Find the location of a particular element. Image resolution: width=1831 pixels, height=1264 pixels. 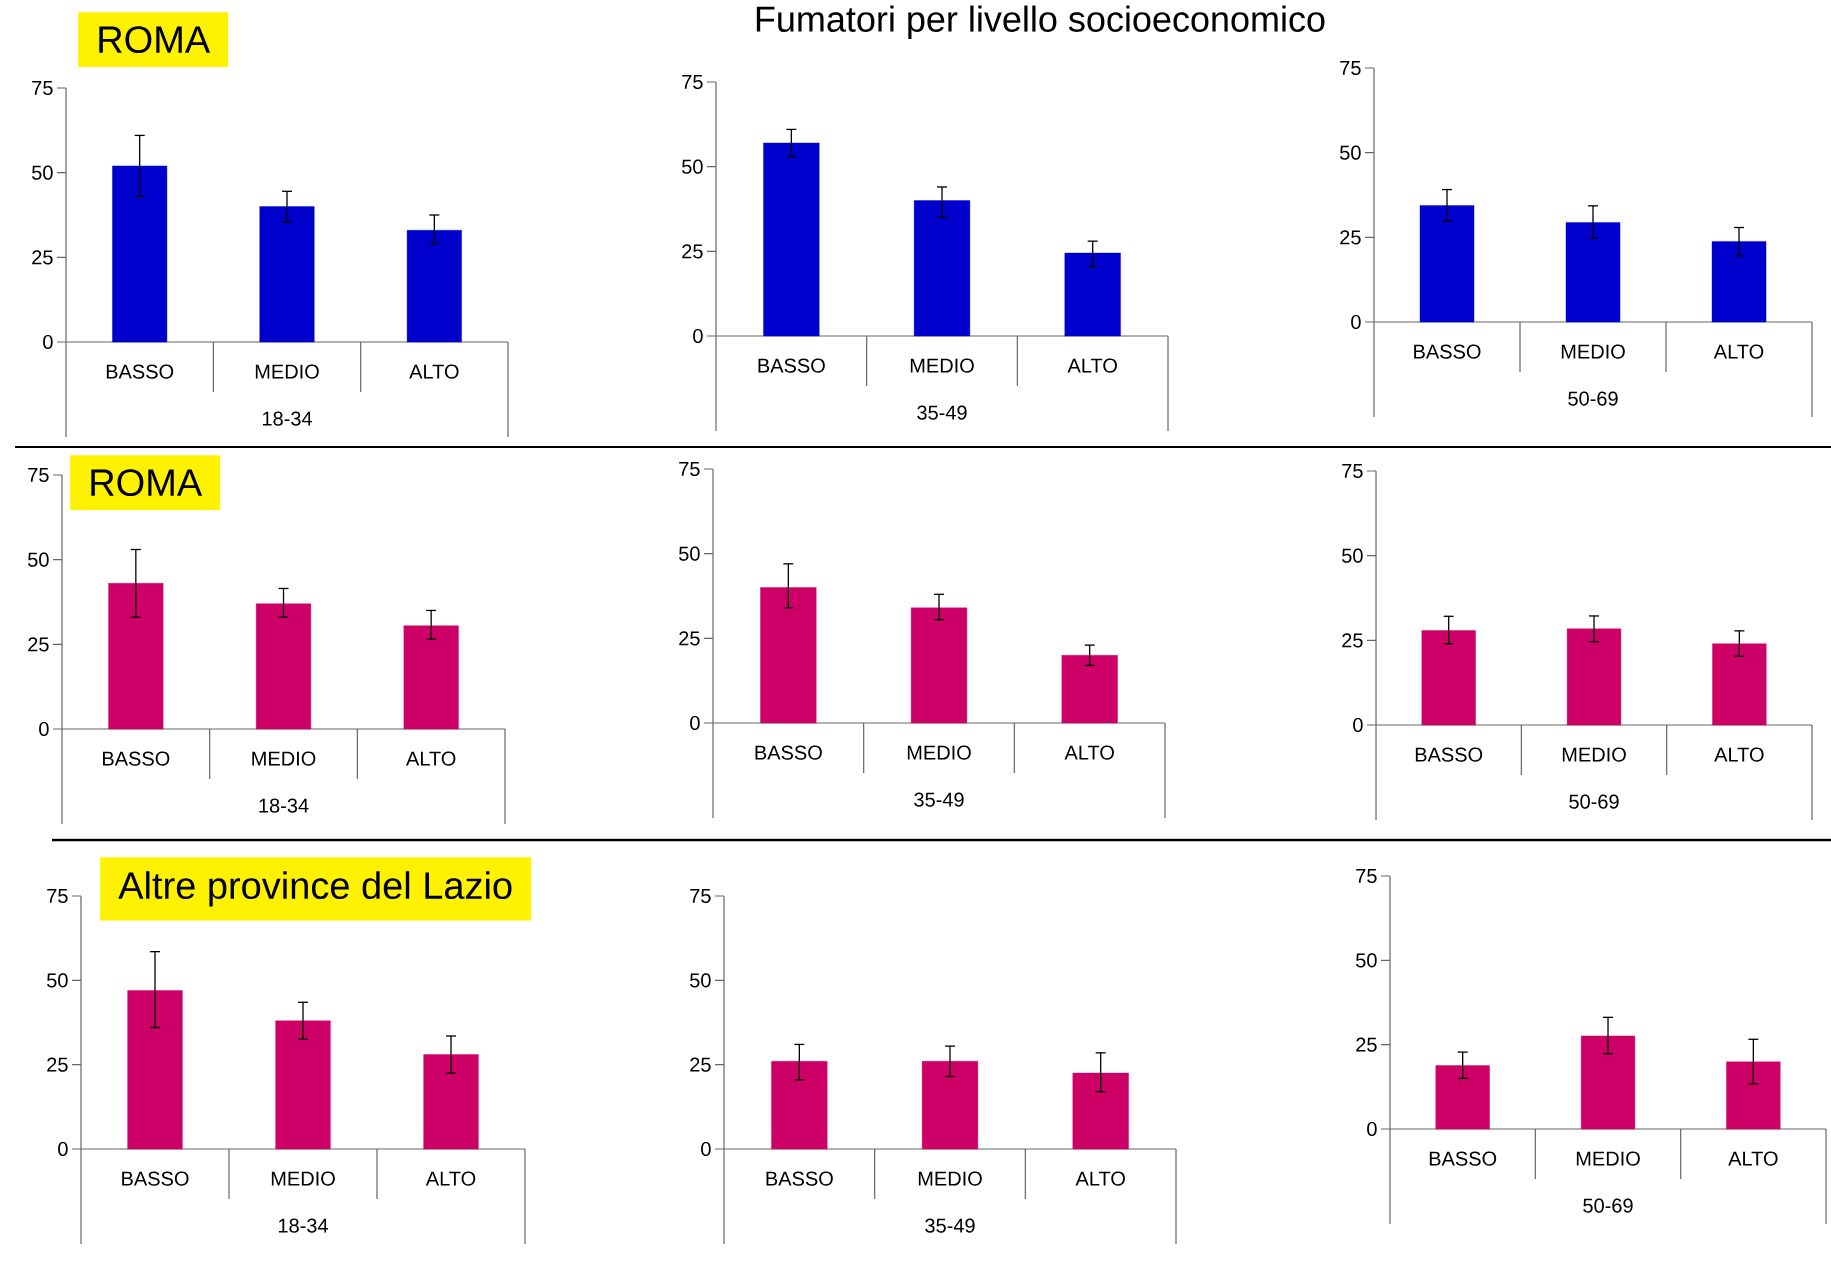

annotation: Altre province del Lazio is located at coordinates (315, 889).